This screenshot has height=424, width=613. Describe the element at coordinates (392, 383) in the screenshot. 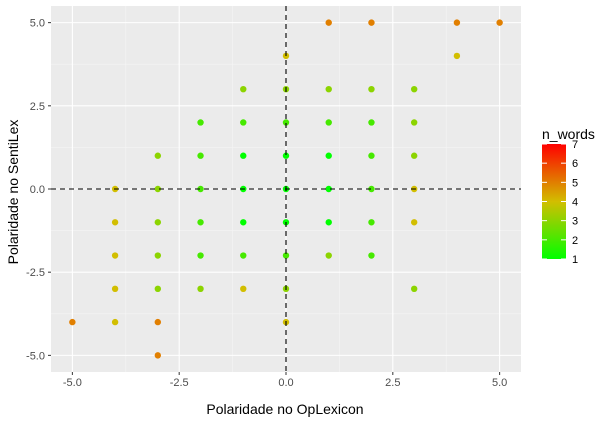

I see `x-tick-label: 2.5` at that location.